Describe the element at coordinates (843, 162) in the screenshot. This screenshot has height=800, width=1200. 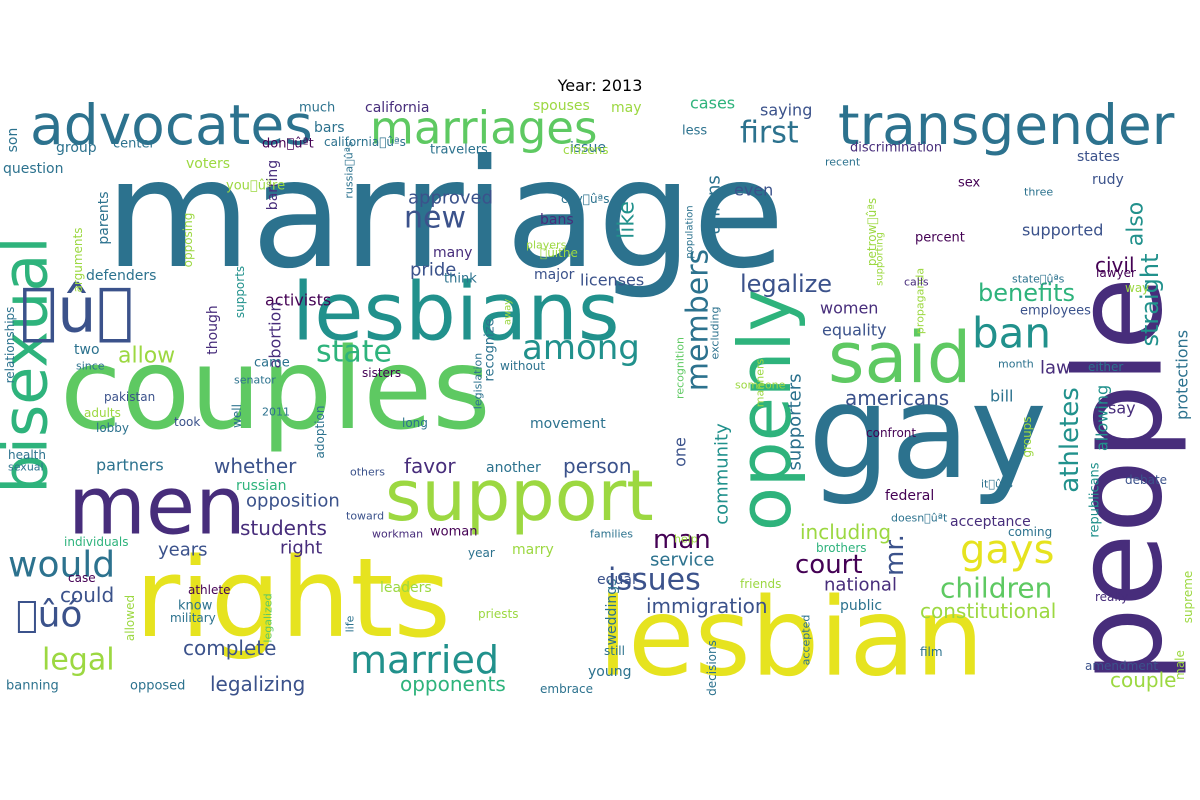
I see `cloud-word: recent` at that location.